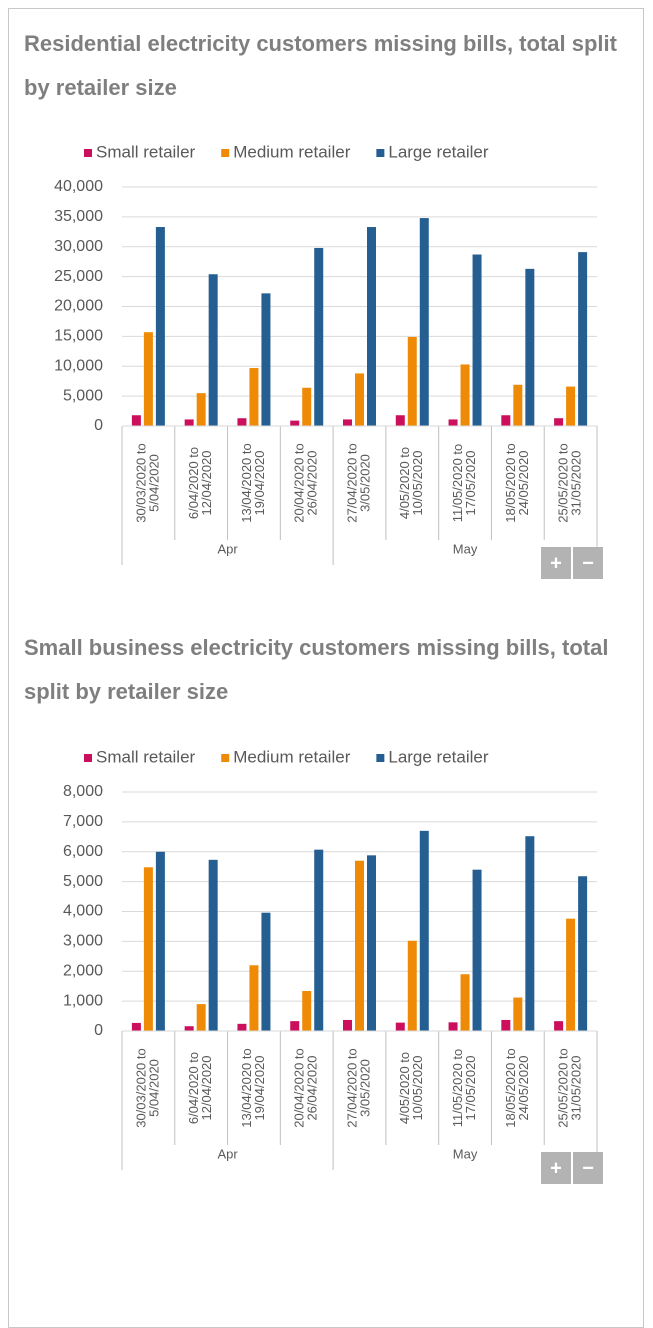  What do you see at coordinates (78, 365) in the screenshot?
I see `y-tick-label: 10,000` at bounding box center [78, 365].